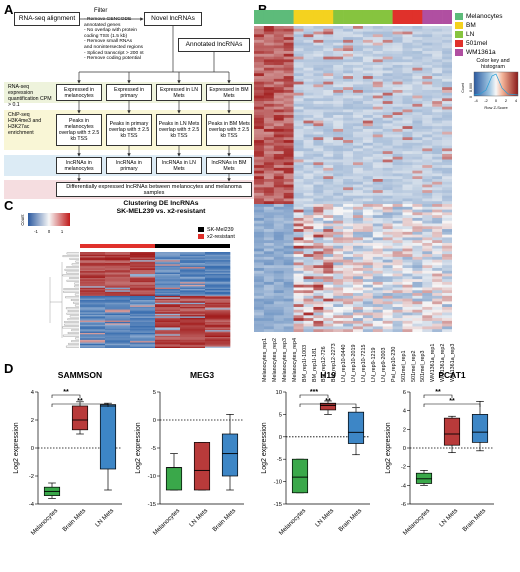  Describe the element at coordinates (64, 300) in the screenshot. I see `row-dendrogram` at that location.